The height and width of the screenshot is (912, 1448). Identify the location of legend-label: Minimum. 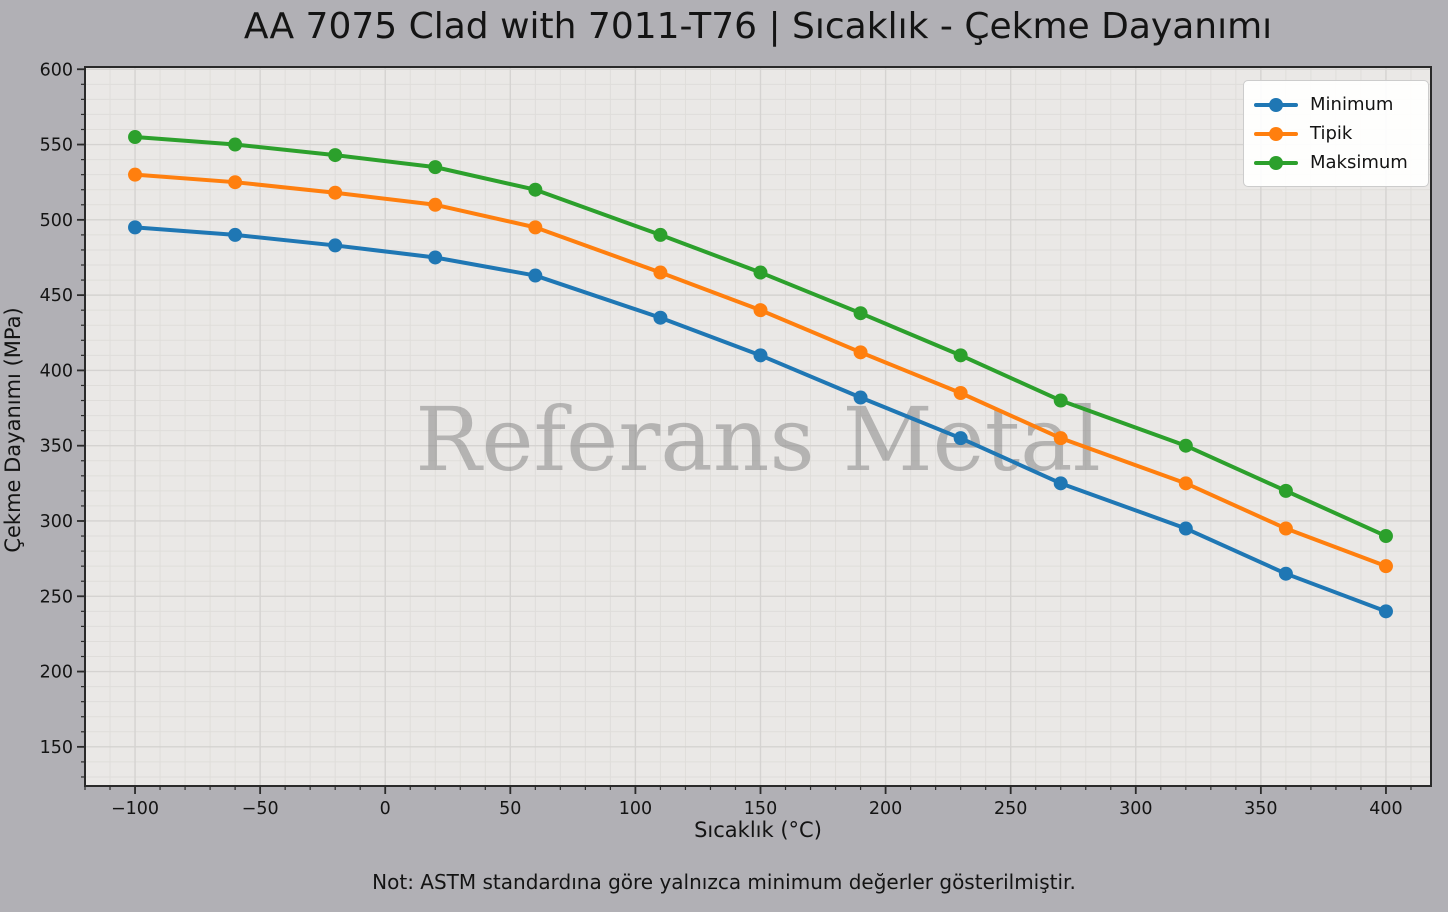
(1352, 104).